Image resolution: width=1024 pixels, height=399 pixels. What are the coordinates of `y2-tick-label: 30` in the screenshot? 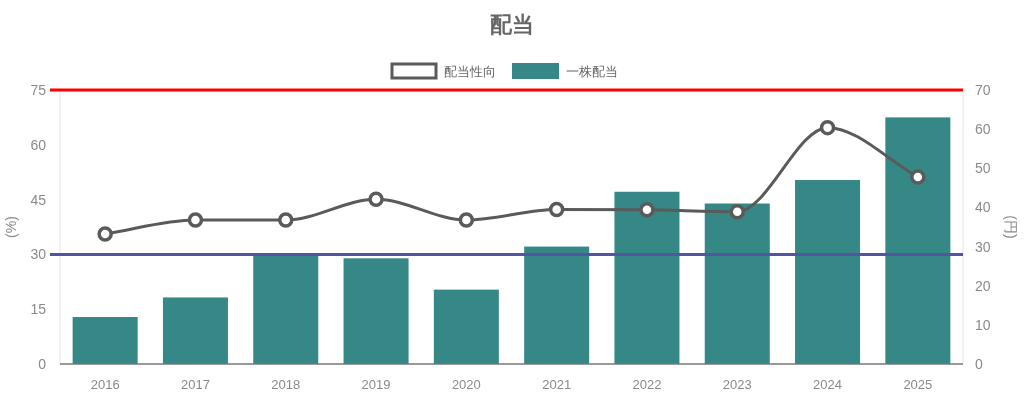 It's located at (983, 246).